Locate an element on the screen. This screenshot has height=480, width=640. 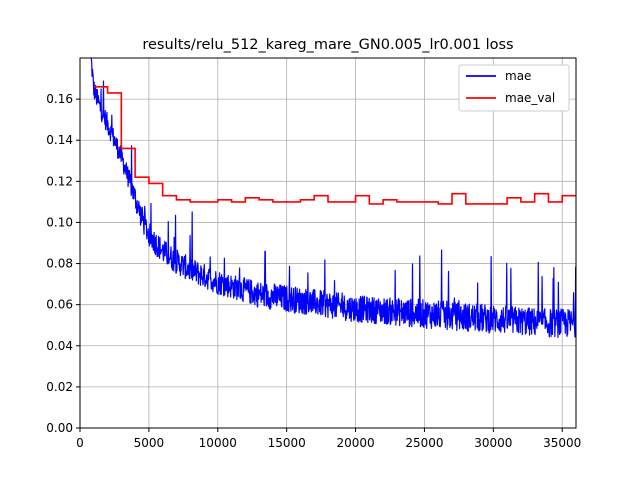
x-tick-label: 25000 is located at coordinates (424, 443).